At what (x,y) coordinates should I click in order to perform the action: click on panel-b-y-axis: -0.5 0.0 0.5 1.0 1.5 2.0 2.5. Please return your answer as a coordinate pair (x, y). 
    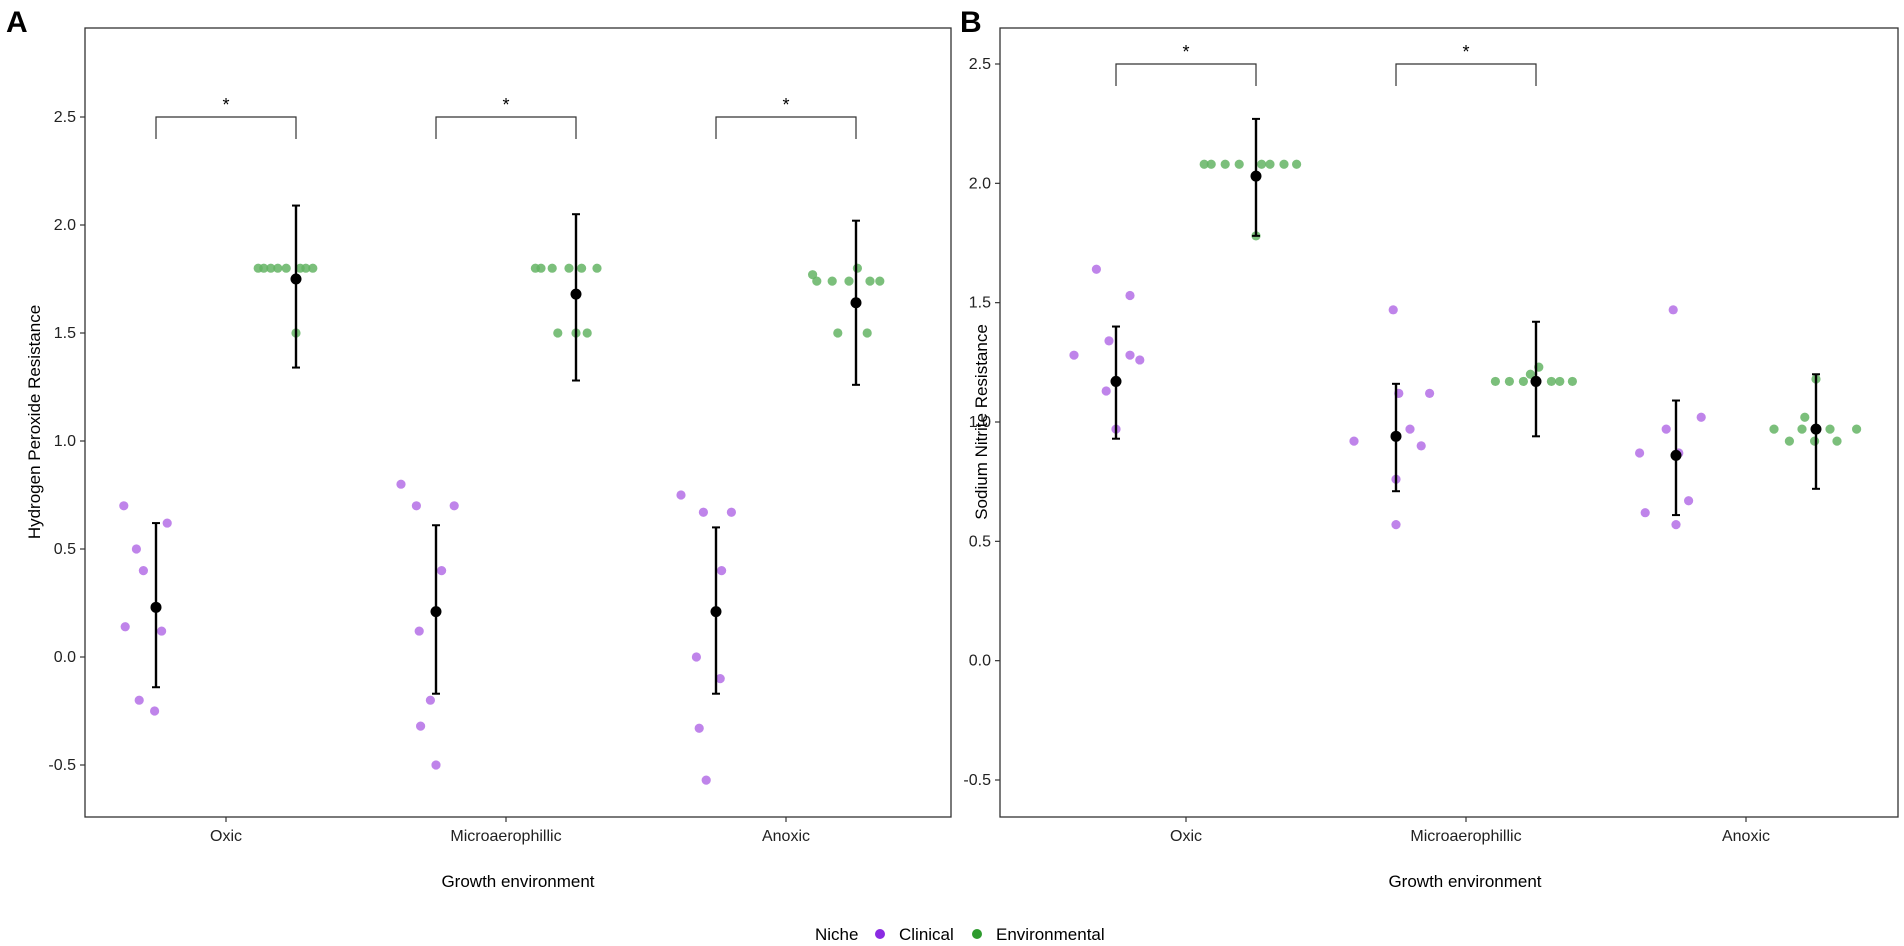
    Looking at the image, I should click on (981, 422).